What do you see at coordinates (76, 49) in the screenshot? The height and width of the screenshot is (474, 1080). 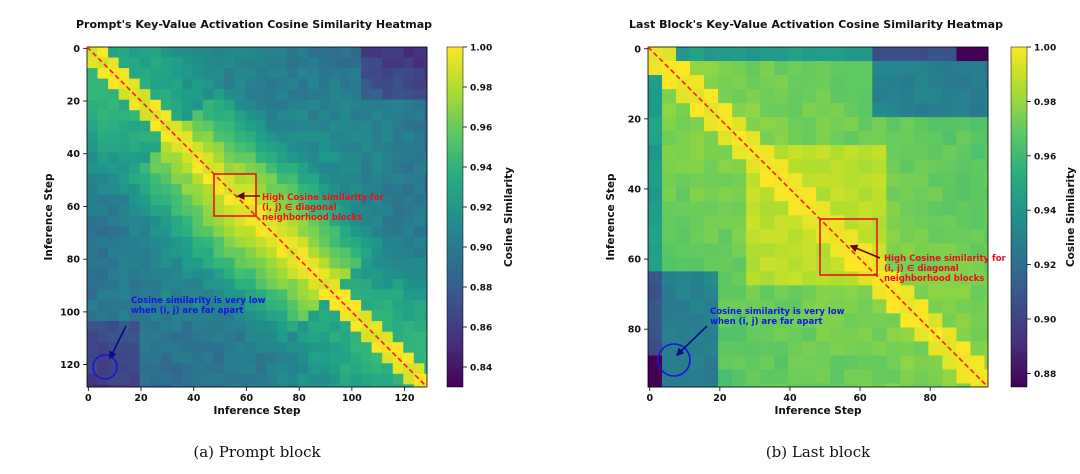 I see `chart-a-ytick-label: 0` at bounding box center [76, 49].